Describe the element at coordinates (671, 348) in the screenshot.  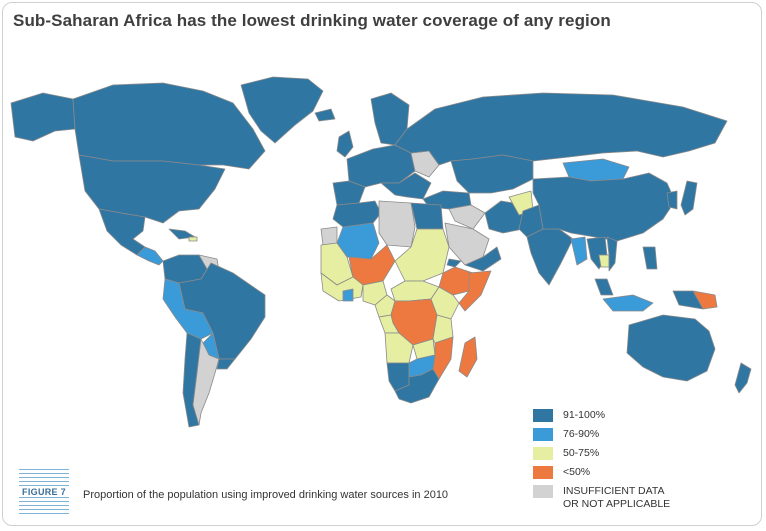
I see `region-australia` at that location.